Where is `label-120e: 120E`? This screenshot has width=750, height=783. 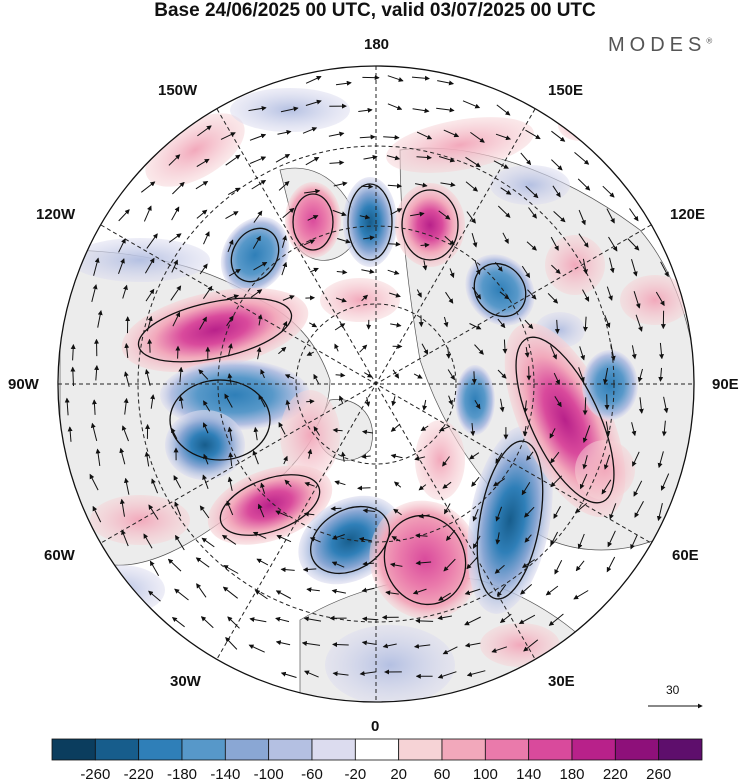 label-120e: 120E is located at coordinates (688, 214).